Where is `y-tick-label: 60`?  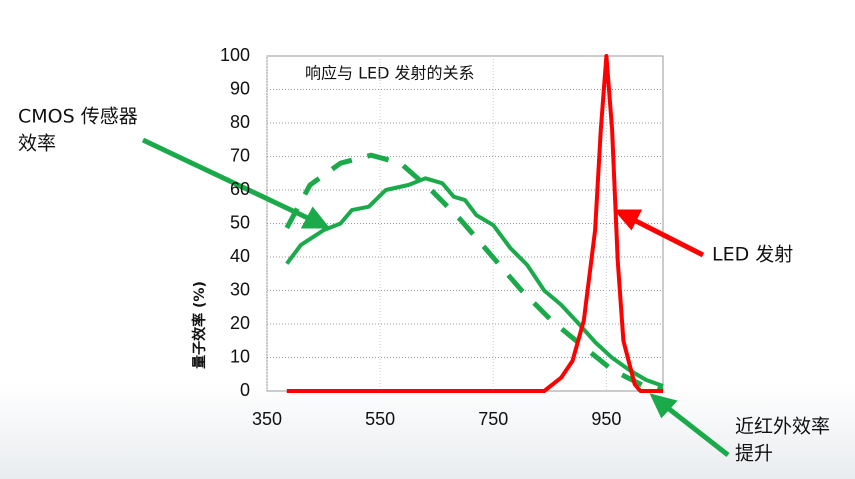 y-tick-label: 60 is located at coordinates (240, 189).